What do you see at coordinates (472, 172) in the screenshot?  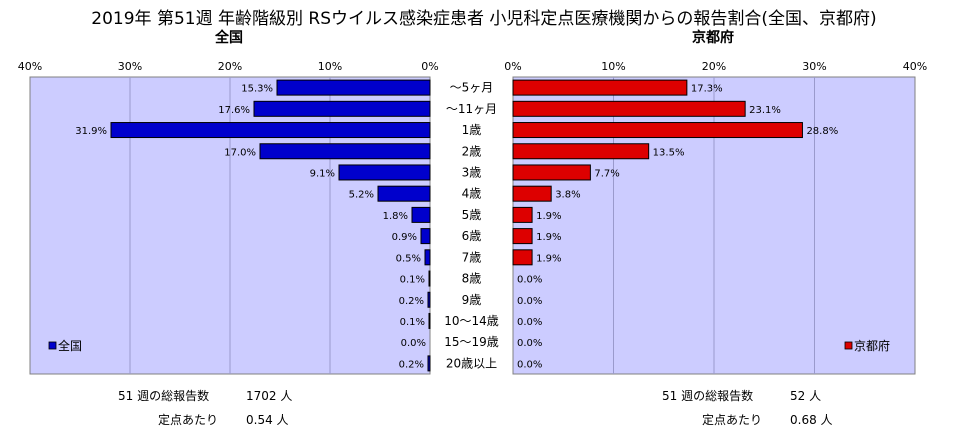 I see `category-label: 3歳` at bounding box center [472, 172].